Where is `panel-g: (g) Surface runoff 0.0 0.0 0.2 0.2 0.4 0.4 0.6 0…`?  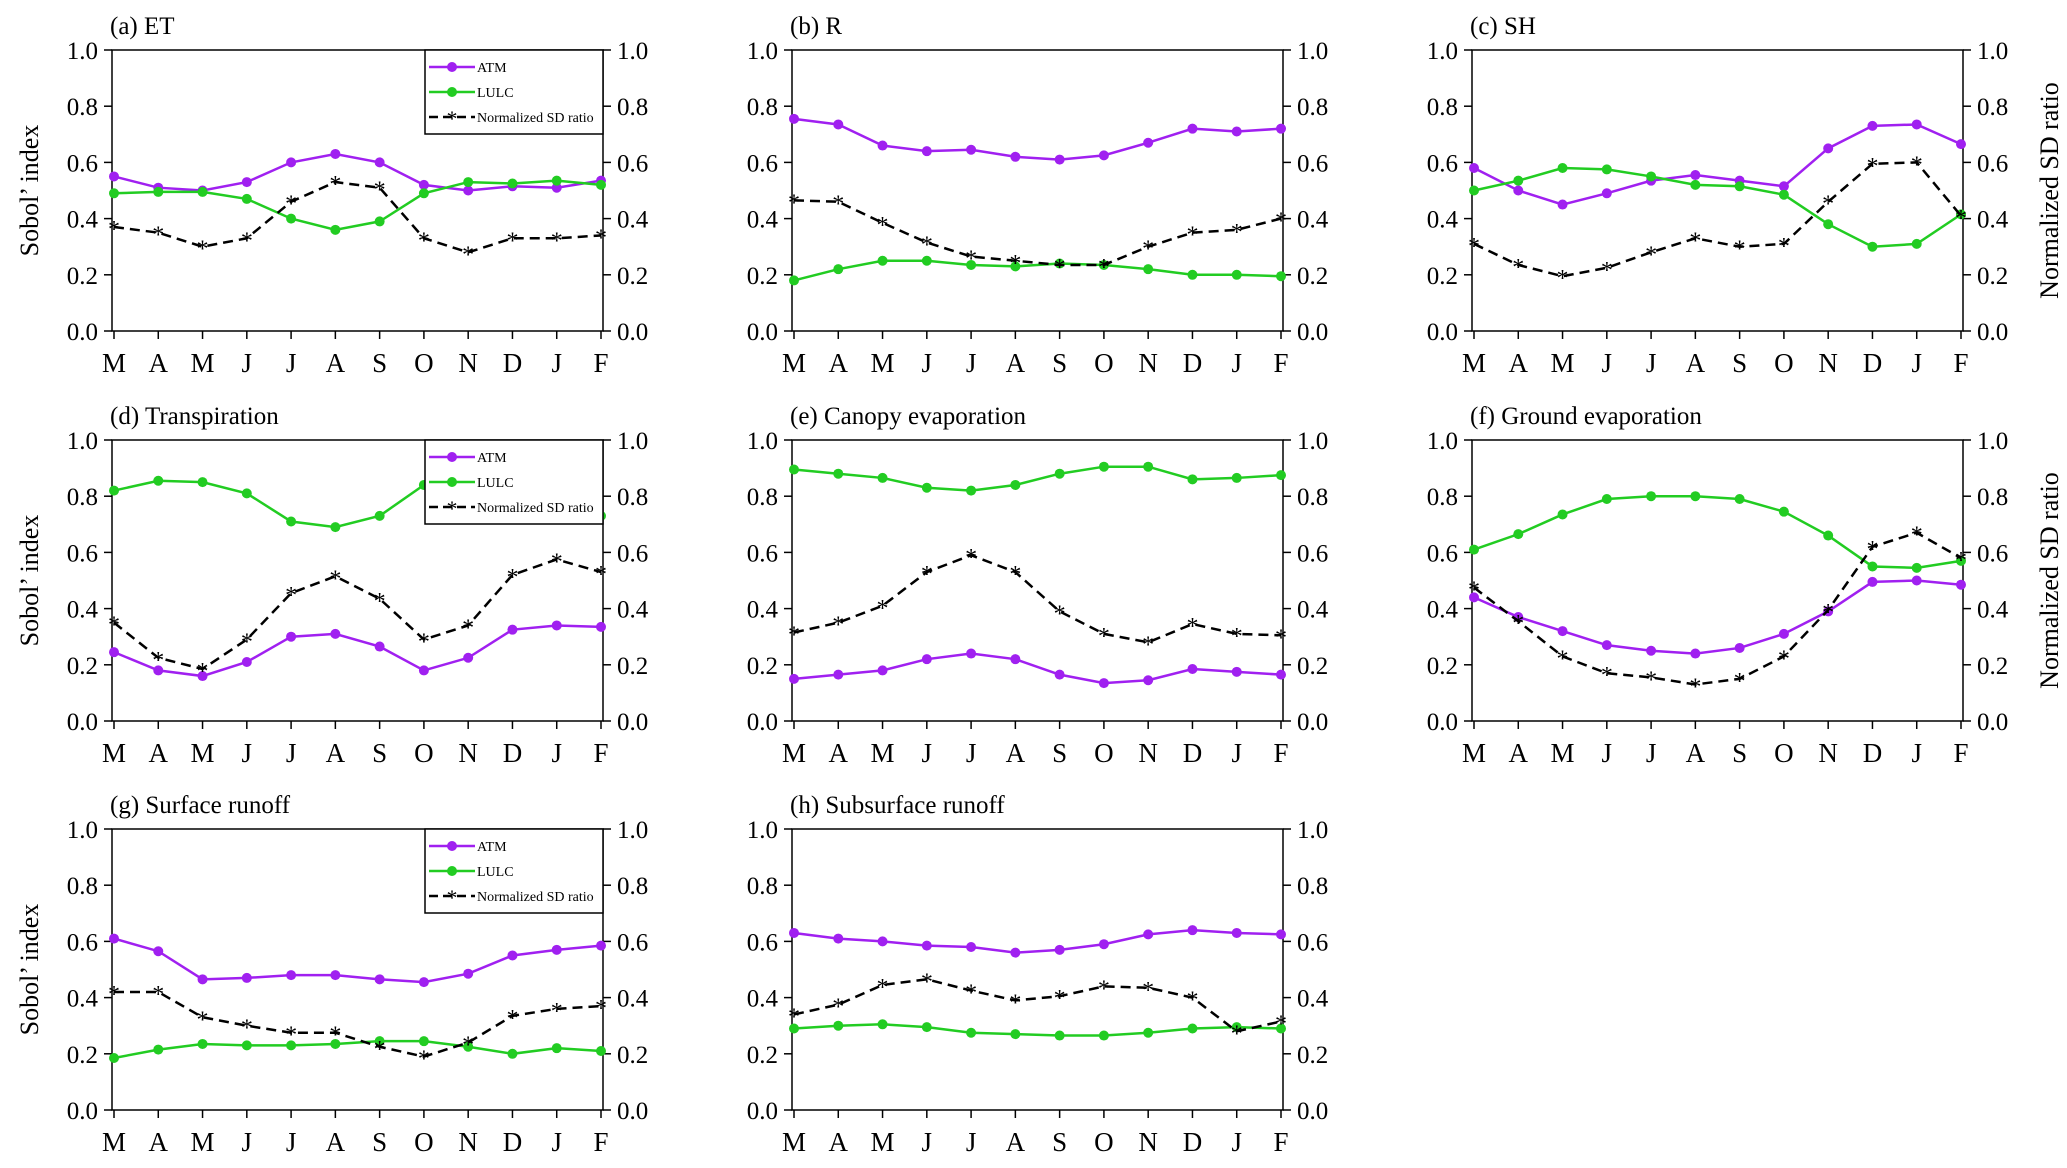
panel-g: (g) Surface runoff 0.0 0.0 0.2 0.2 0.4 0.4 0.6 0… is located at coordinates (332, 974).